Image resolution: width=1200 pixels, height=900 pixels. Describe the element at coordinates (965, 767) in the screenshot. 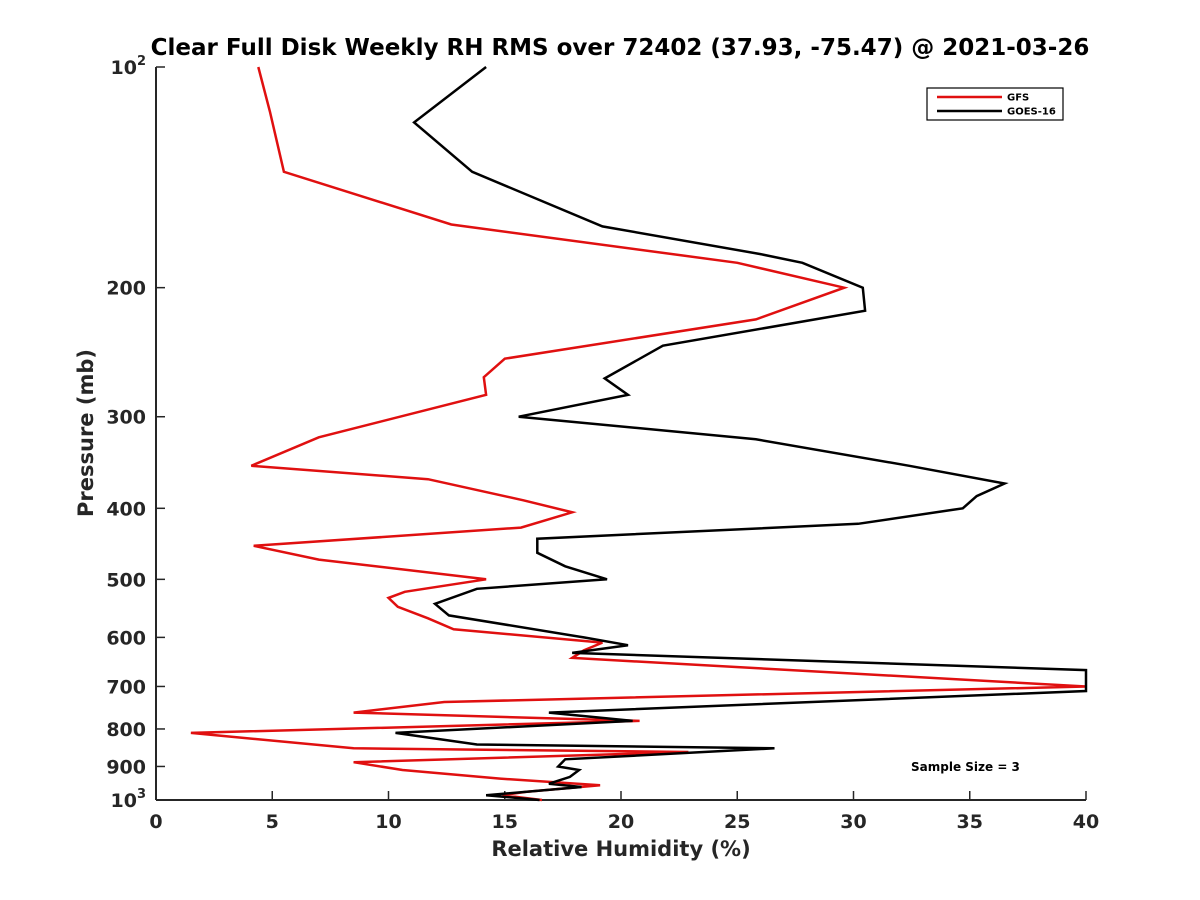

I see `sample-size-annotation: Sample Size = 3` at that location.